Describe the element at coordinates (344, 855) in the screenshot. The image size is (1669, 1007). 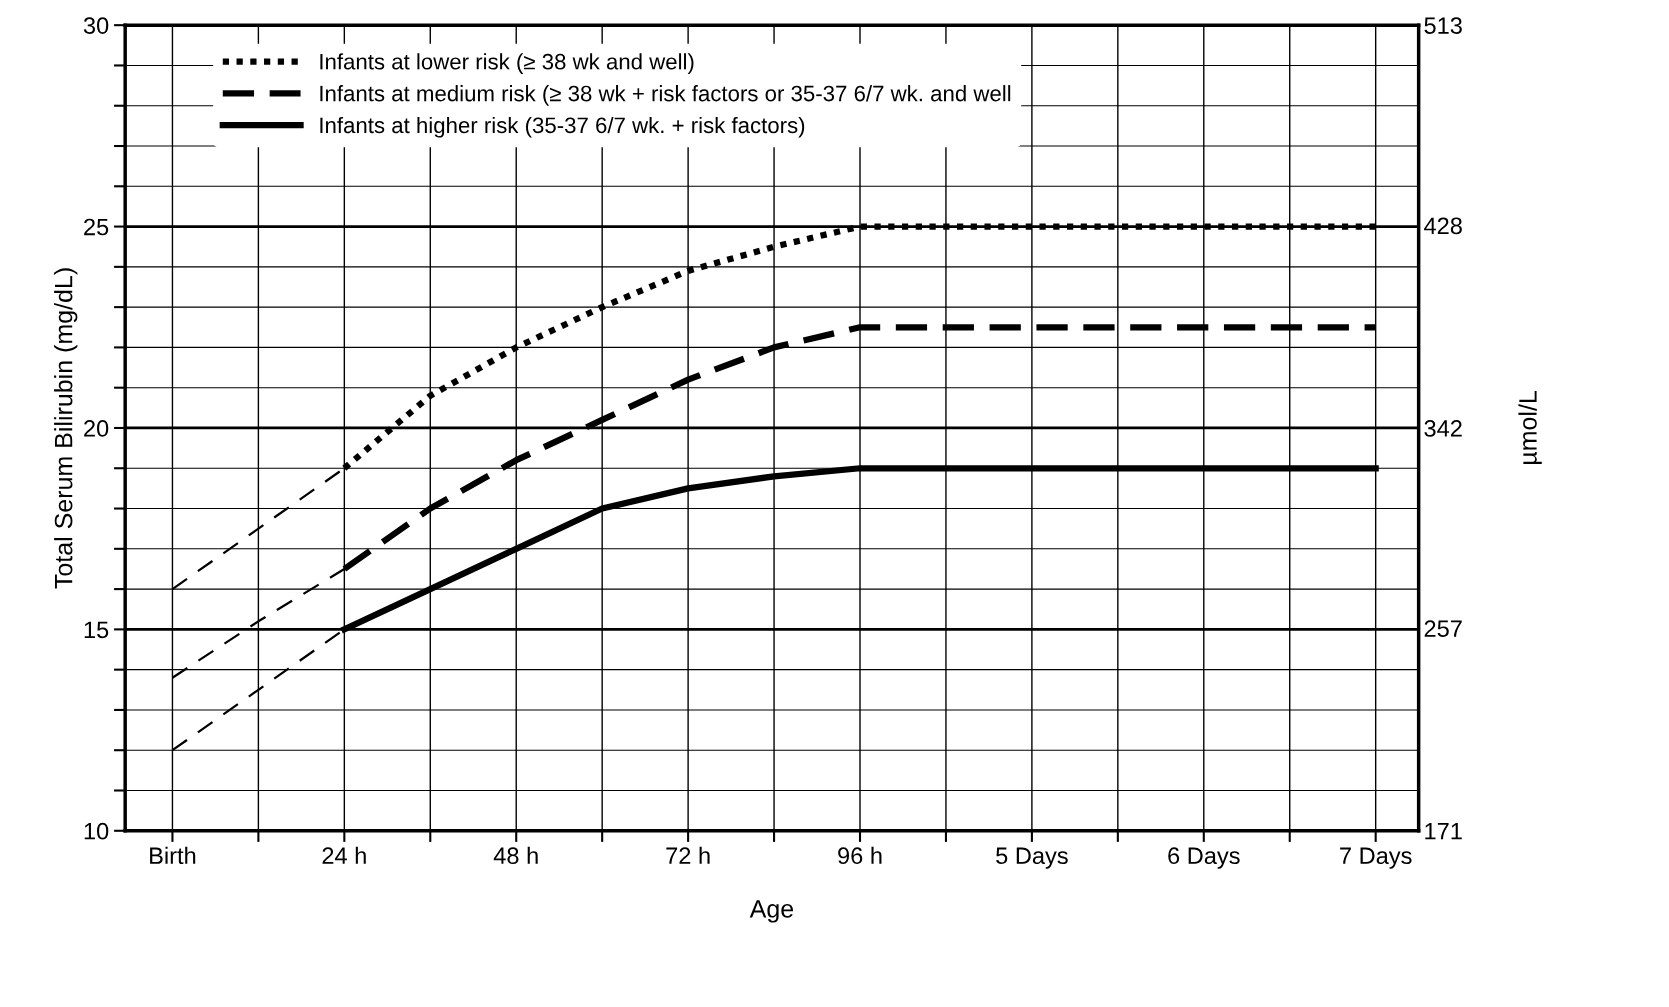
I see `x-tick-label: 24 h` at that location.